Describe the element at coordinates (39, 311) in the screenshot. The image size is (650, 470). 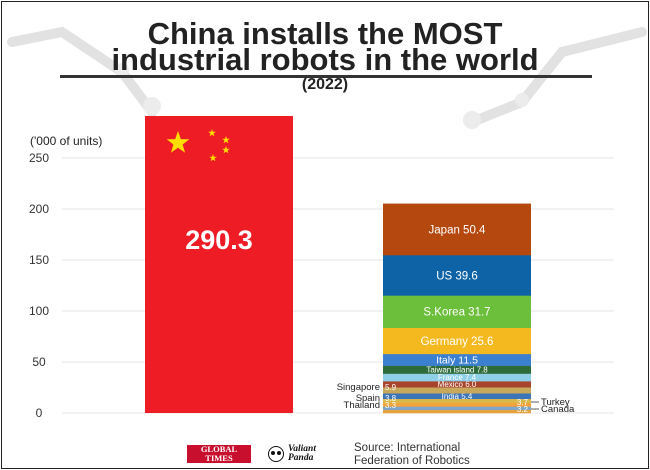
I see `y-tick-label-100: 100` at that location.